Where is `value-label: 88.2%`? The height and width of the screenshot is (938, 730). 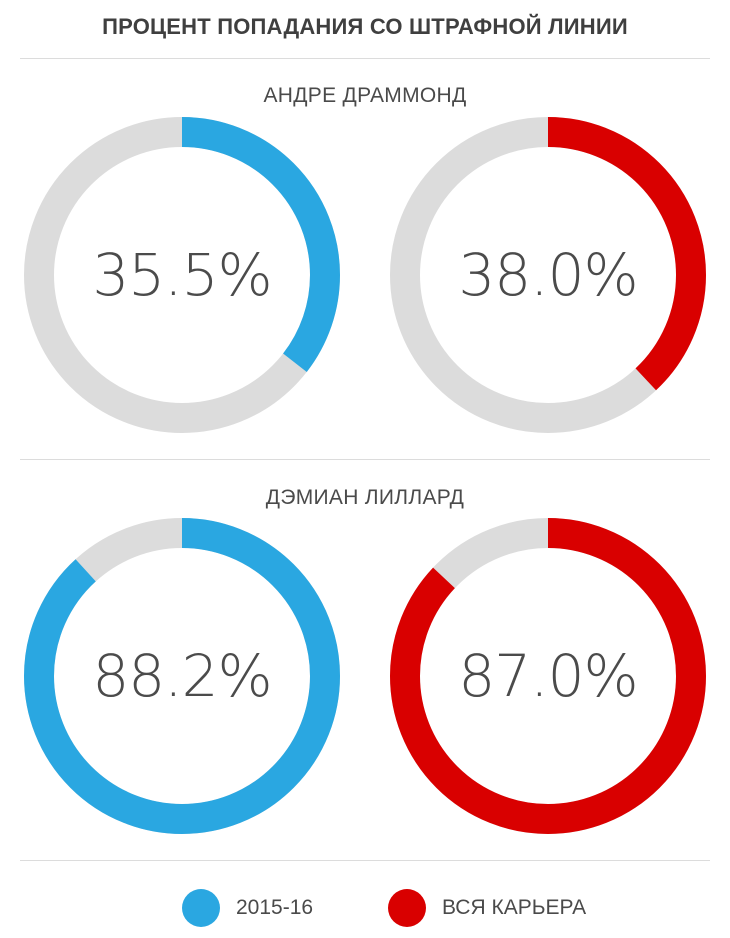
value-label: 88.2% is located at coordinates (182, 676).